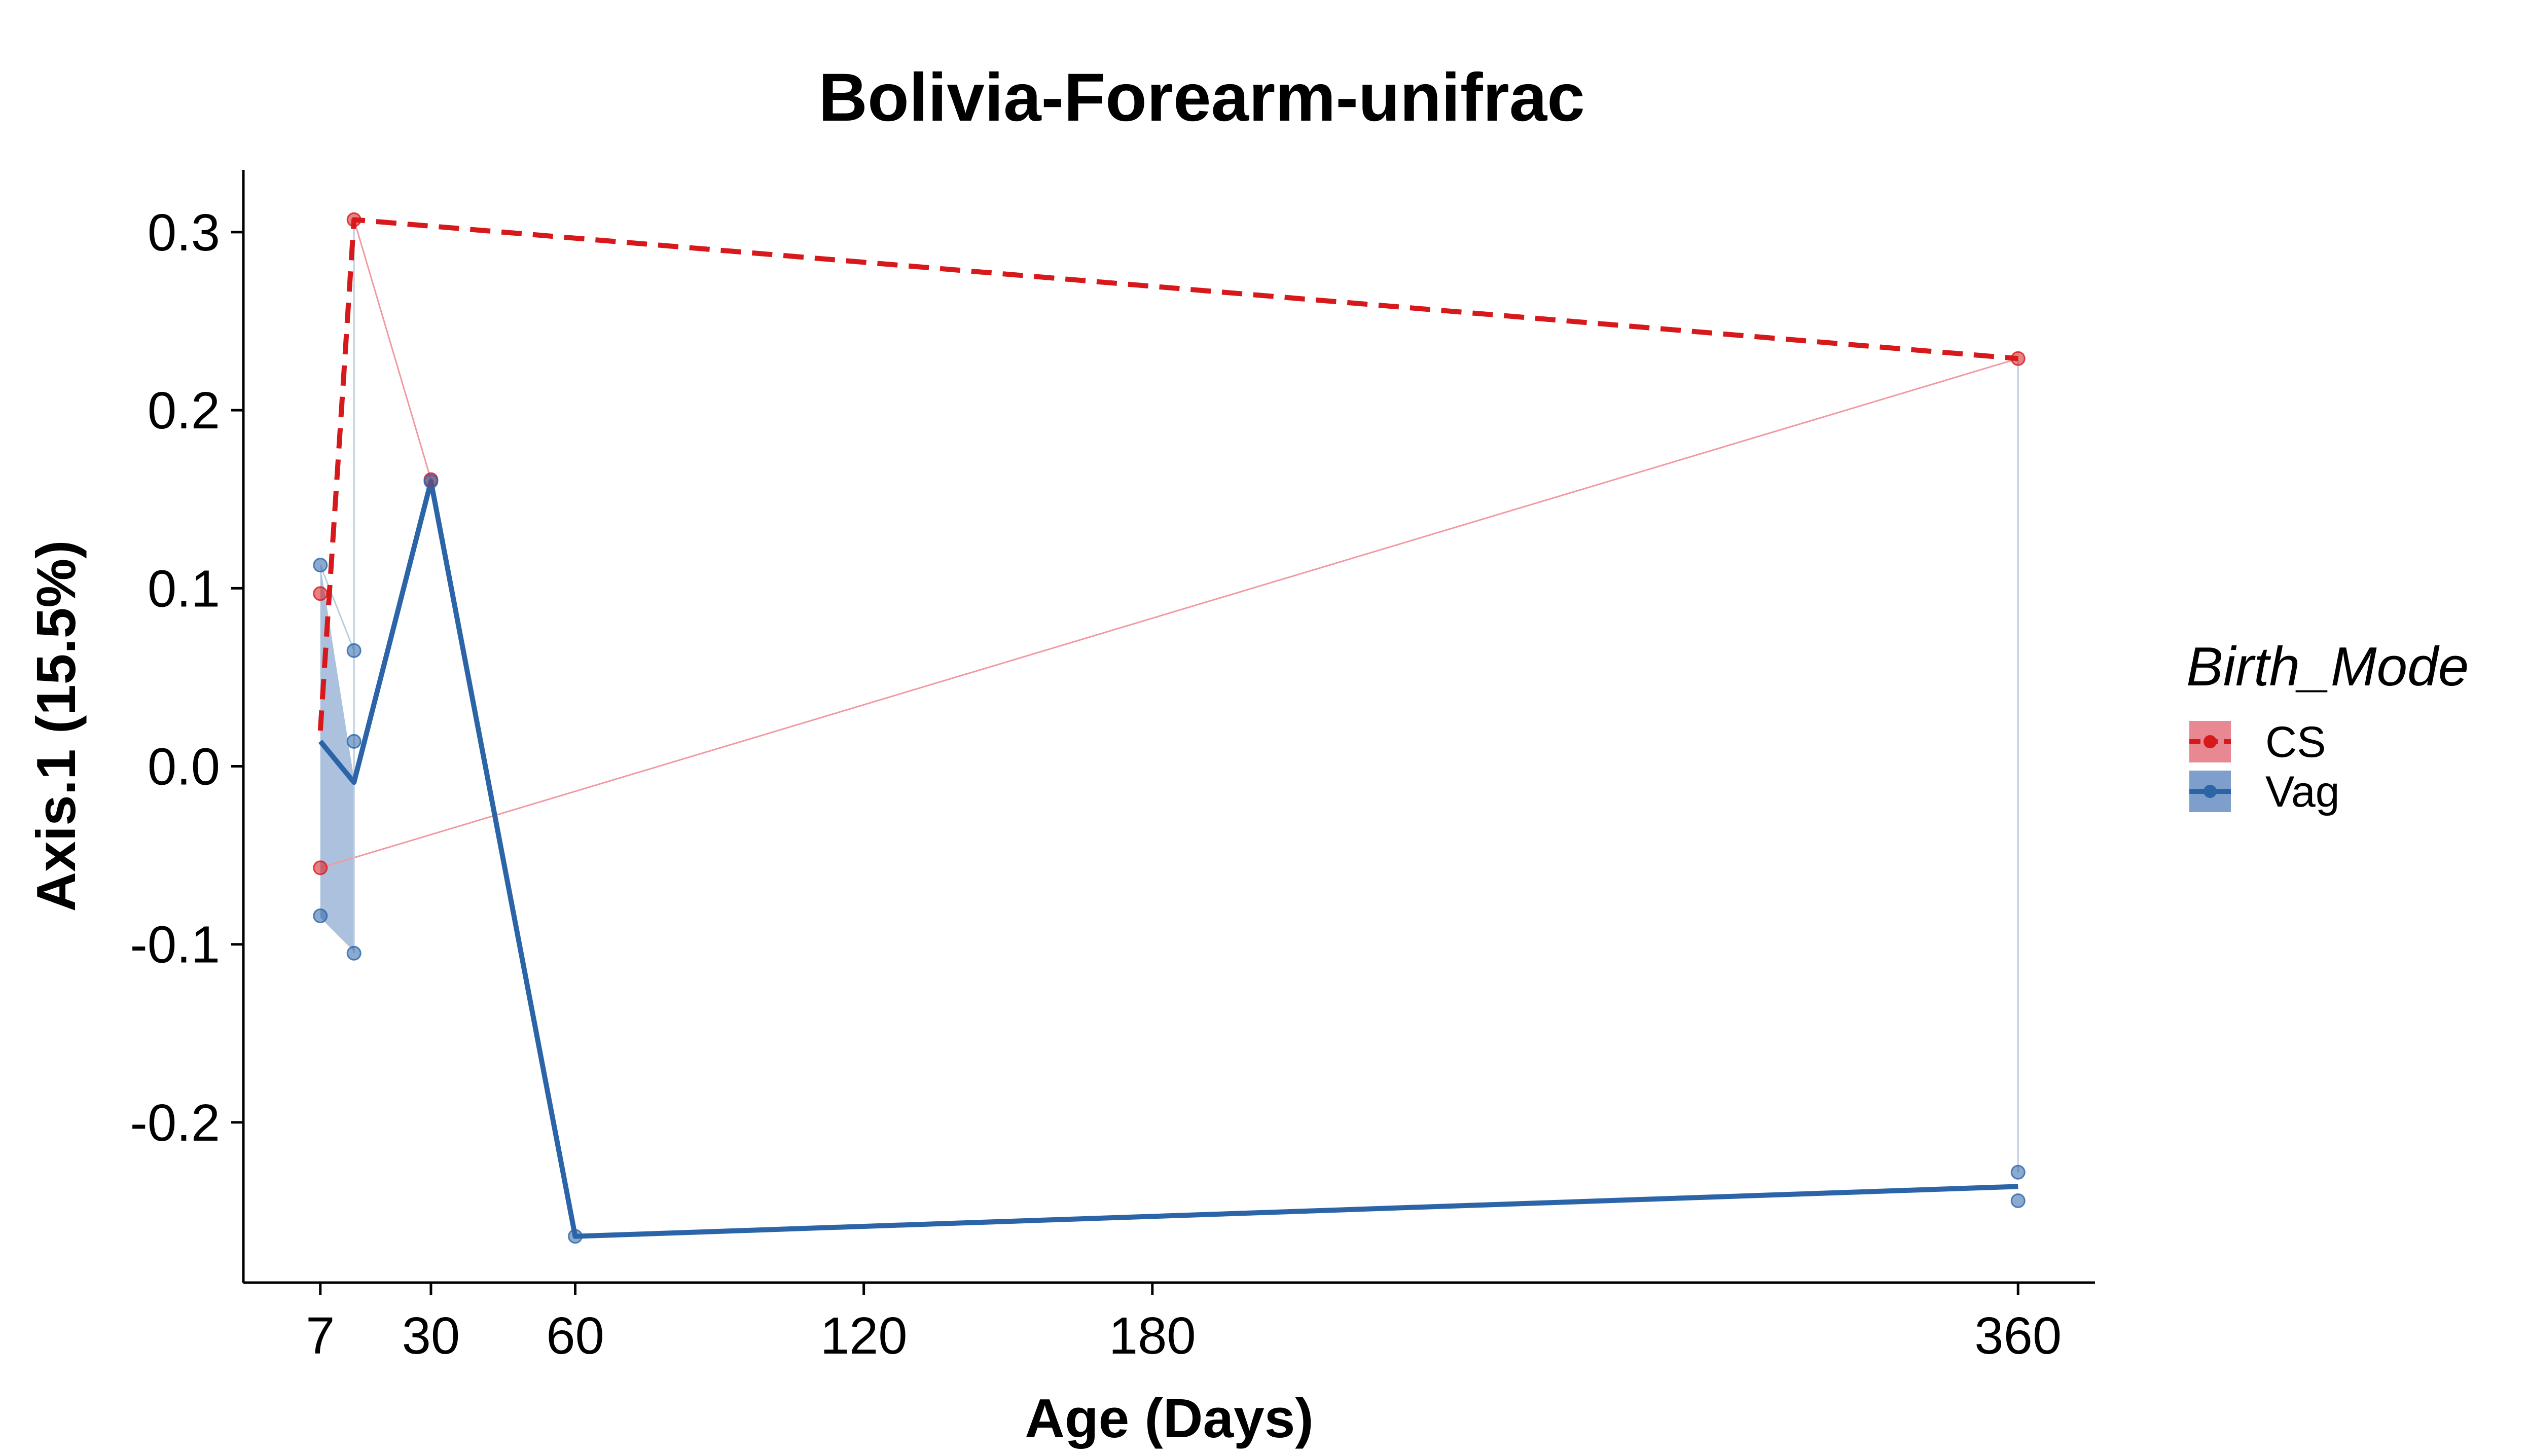  Describe the element at coordinates (2327, 726) in the screenshot. I see `legend: Birth_Mode CS Vag` at that location.